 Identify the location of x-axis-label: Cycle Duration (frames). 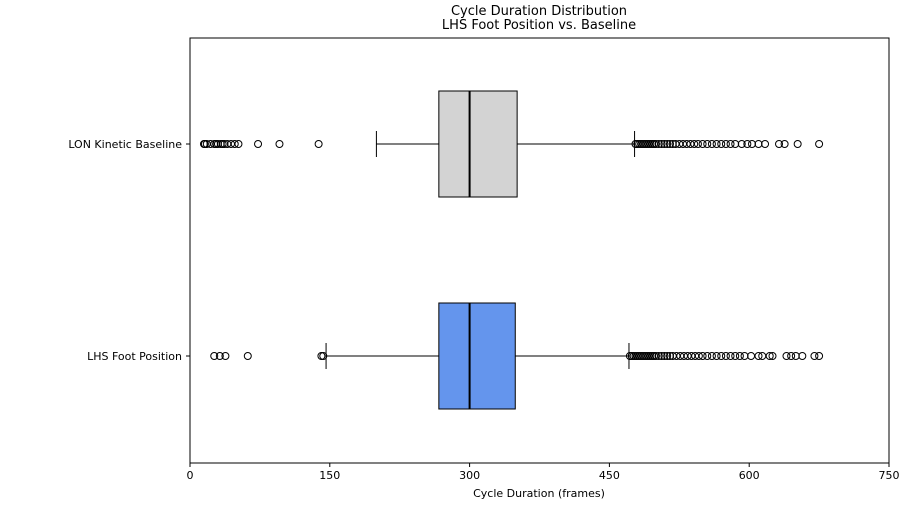
(539, 493).